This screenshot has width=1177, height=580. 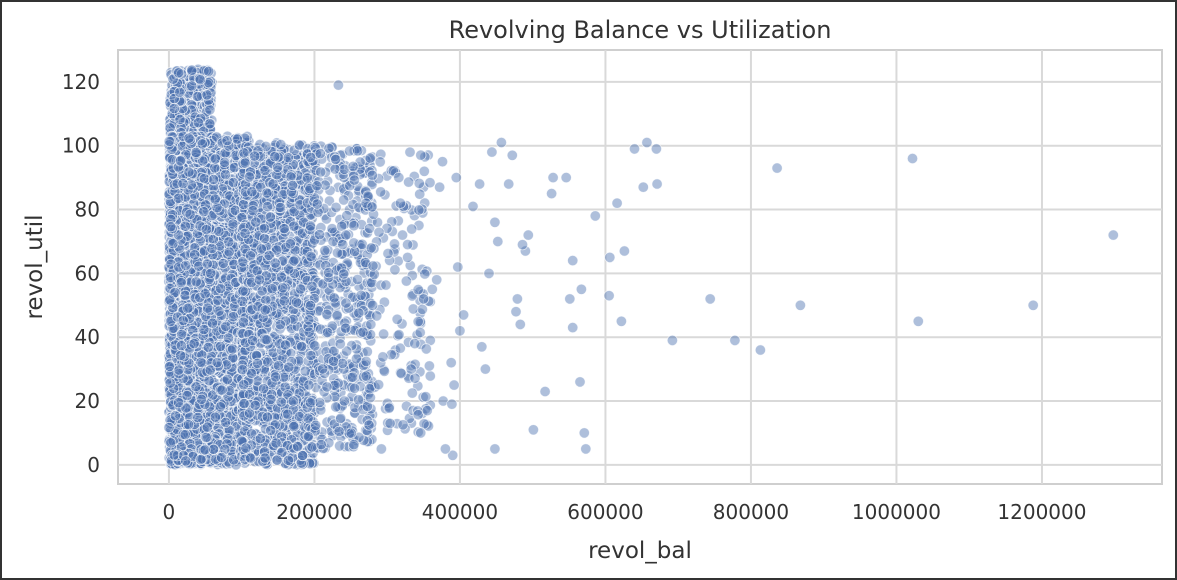 What do you see at coordinates (640, 30) in the screenshot?
I see `chart-title: Revolving Balance vs Utilization` at bounding box center [640, 30].